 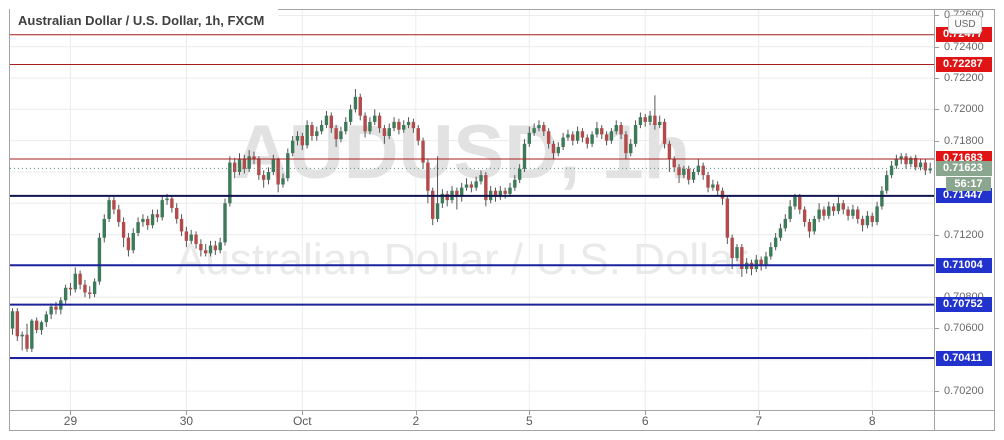 I want to click on price-tick-label: 0.70600, so click(x=964, y=328).